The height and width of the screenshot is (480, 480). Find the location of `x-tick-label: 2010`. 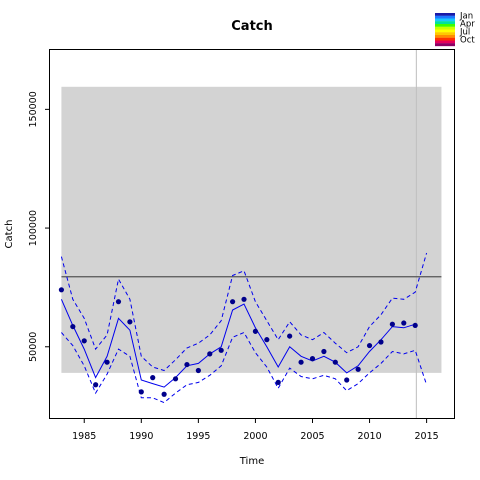

x-tick-label: 2010 is located at coordinates (369, 436).